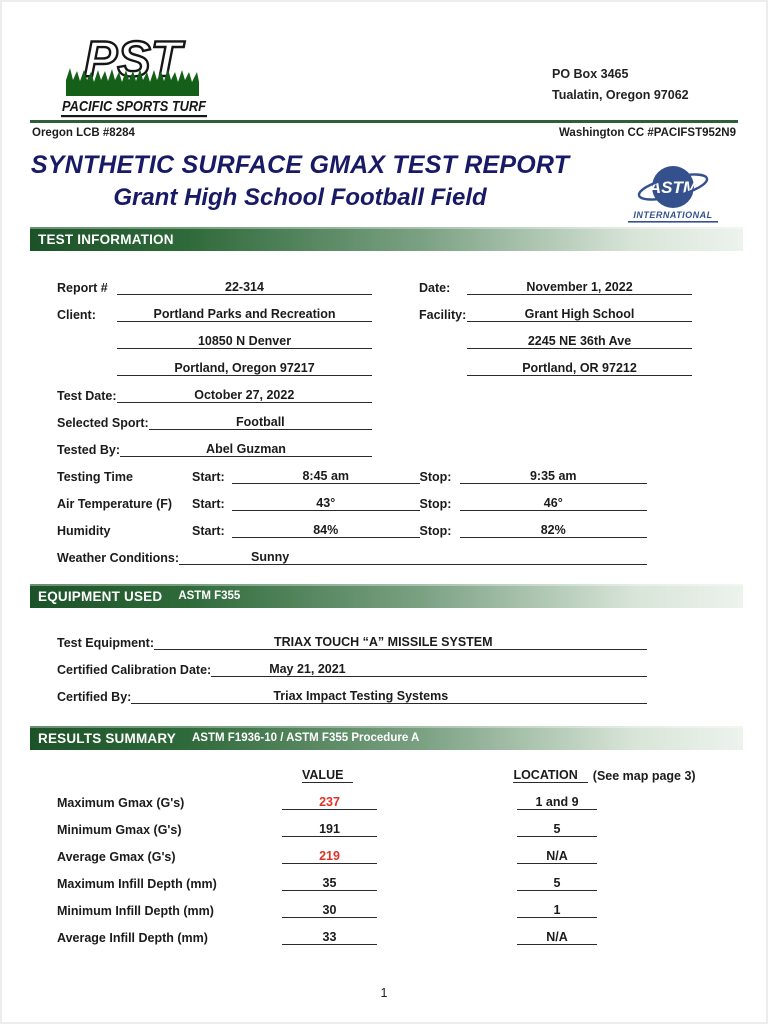 The image size is (768, 1024). I want to click on metric-label: Average Infill Depth (mm), so click(132, 938).